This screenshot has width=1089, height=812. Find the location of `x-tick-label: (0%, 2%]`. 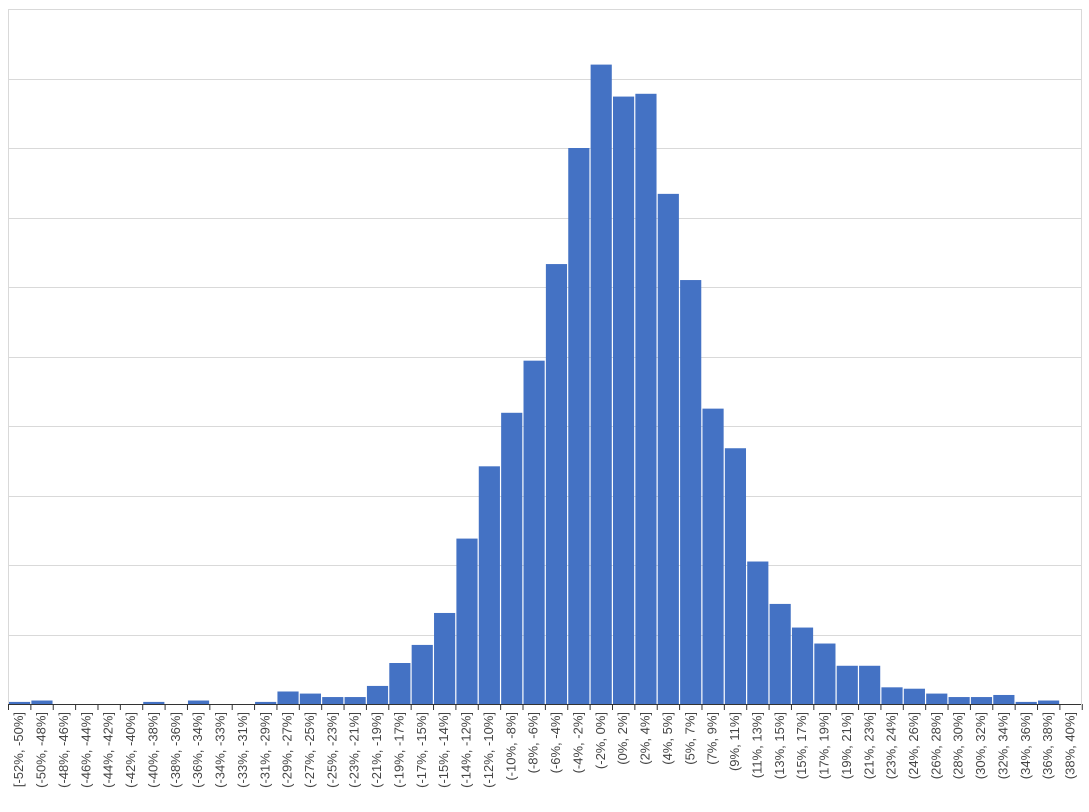

x-tick-label: (0%, 2%] is located at coordinates (622, 738).